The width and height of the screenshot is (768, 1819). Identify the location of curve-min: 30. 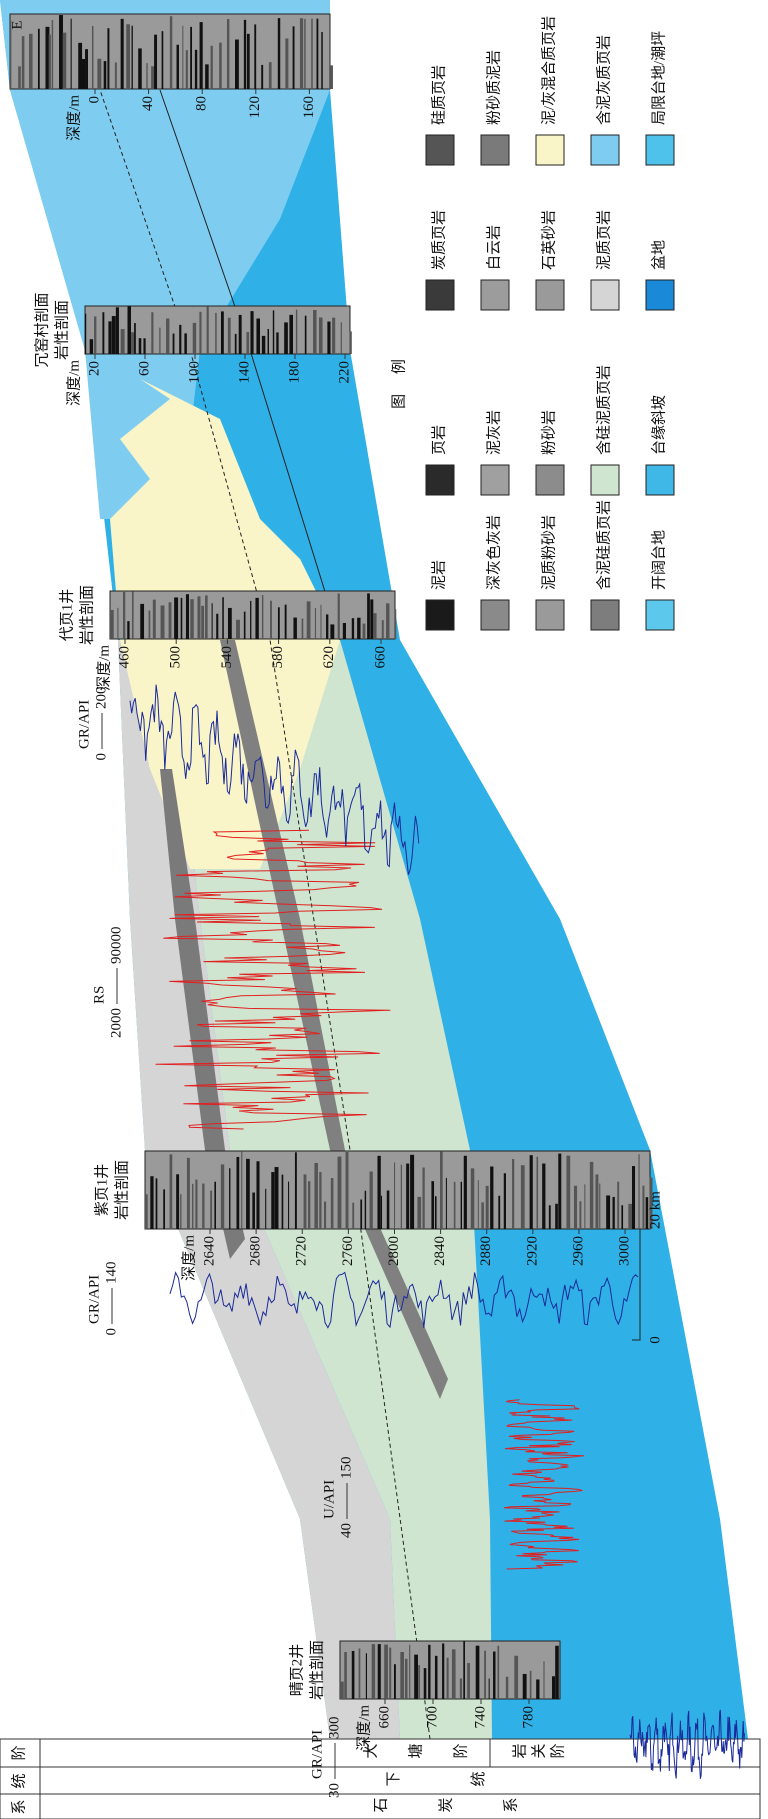
(334, 1790).